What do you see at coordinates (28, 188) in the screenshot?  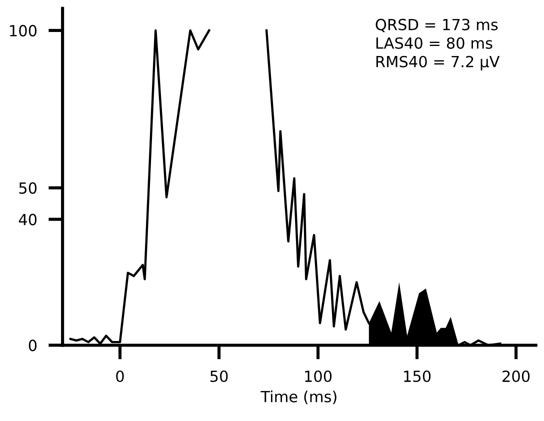 I see `y-tick-label: 50` at bounding box center [28, 188].